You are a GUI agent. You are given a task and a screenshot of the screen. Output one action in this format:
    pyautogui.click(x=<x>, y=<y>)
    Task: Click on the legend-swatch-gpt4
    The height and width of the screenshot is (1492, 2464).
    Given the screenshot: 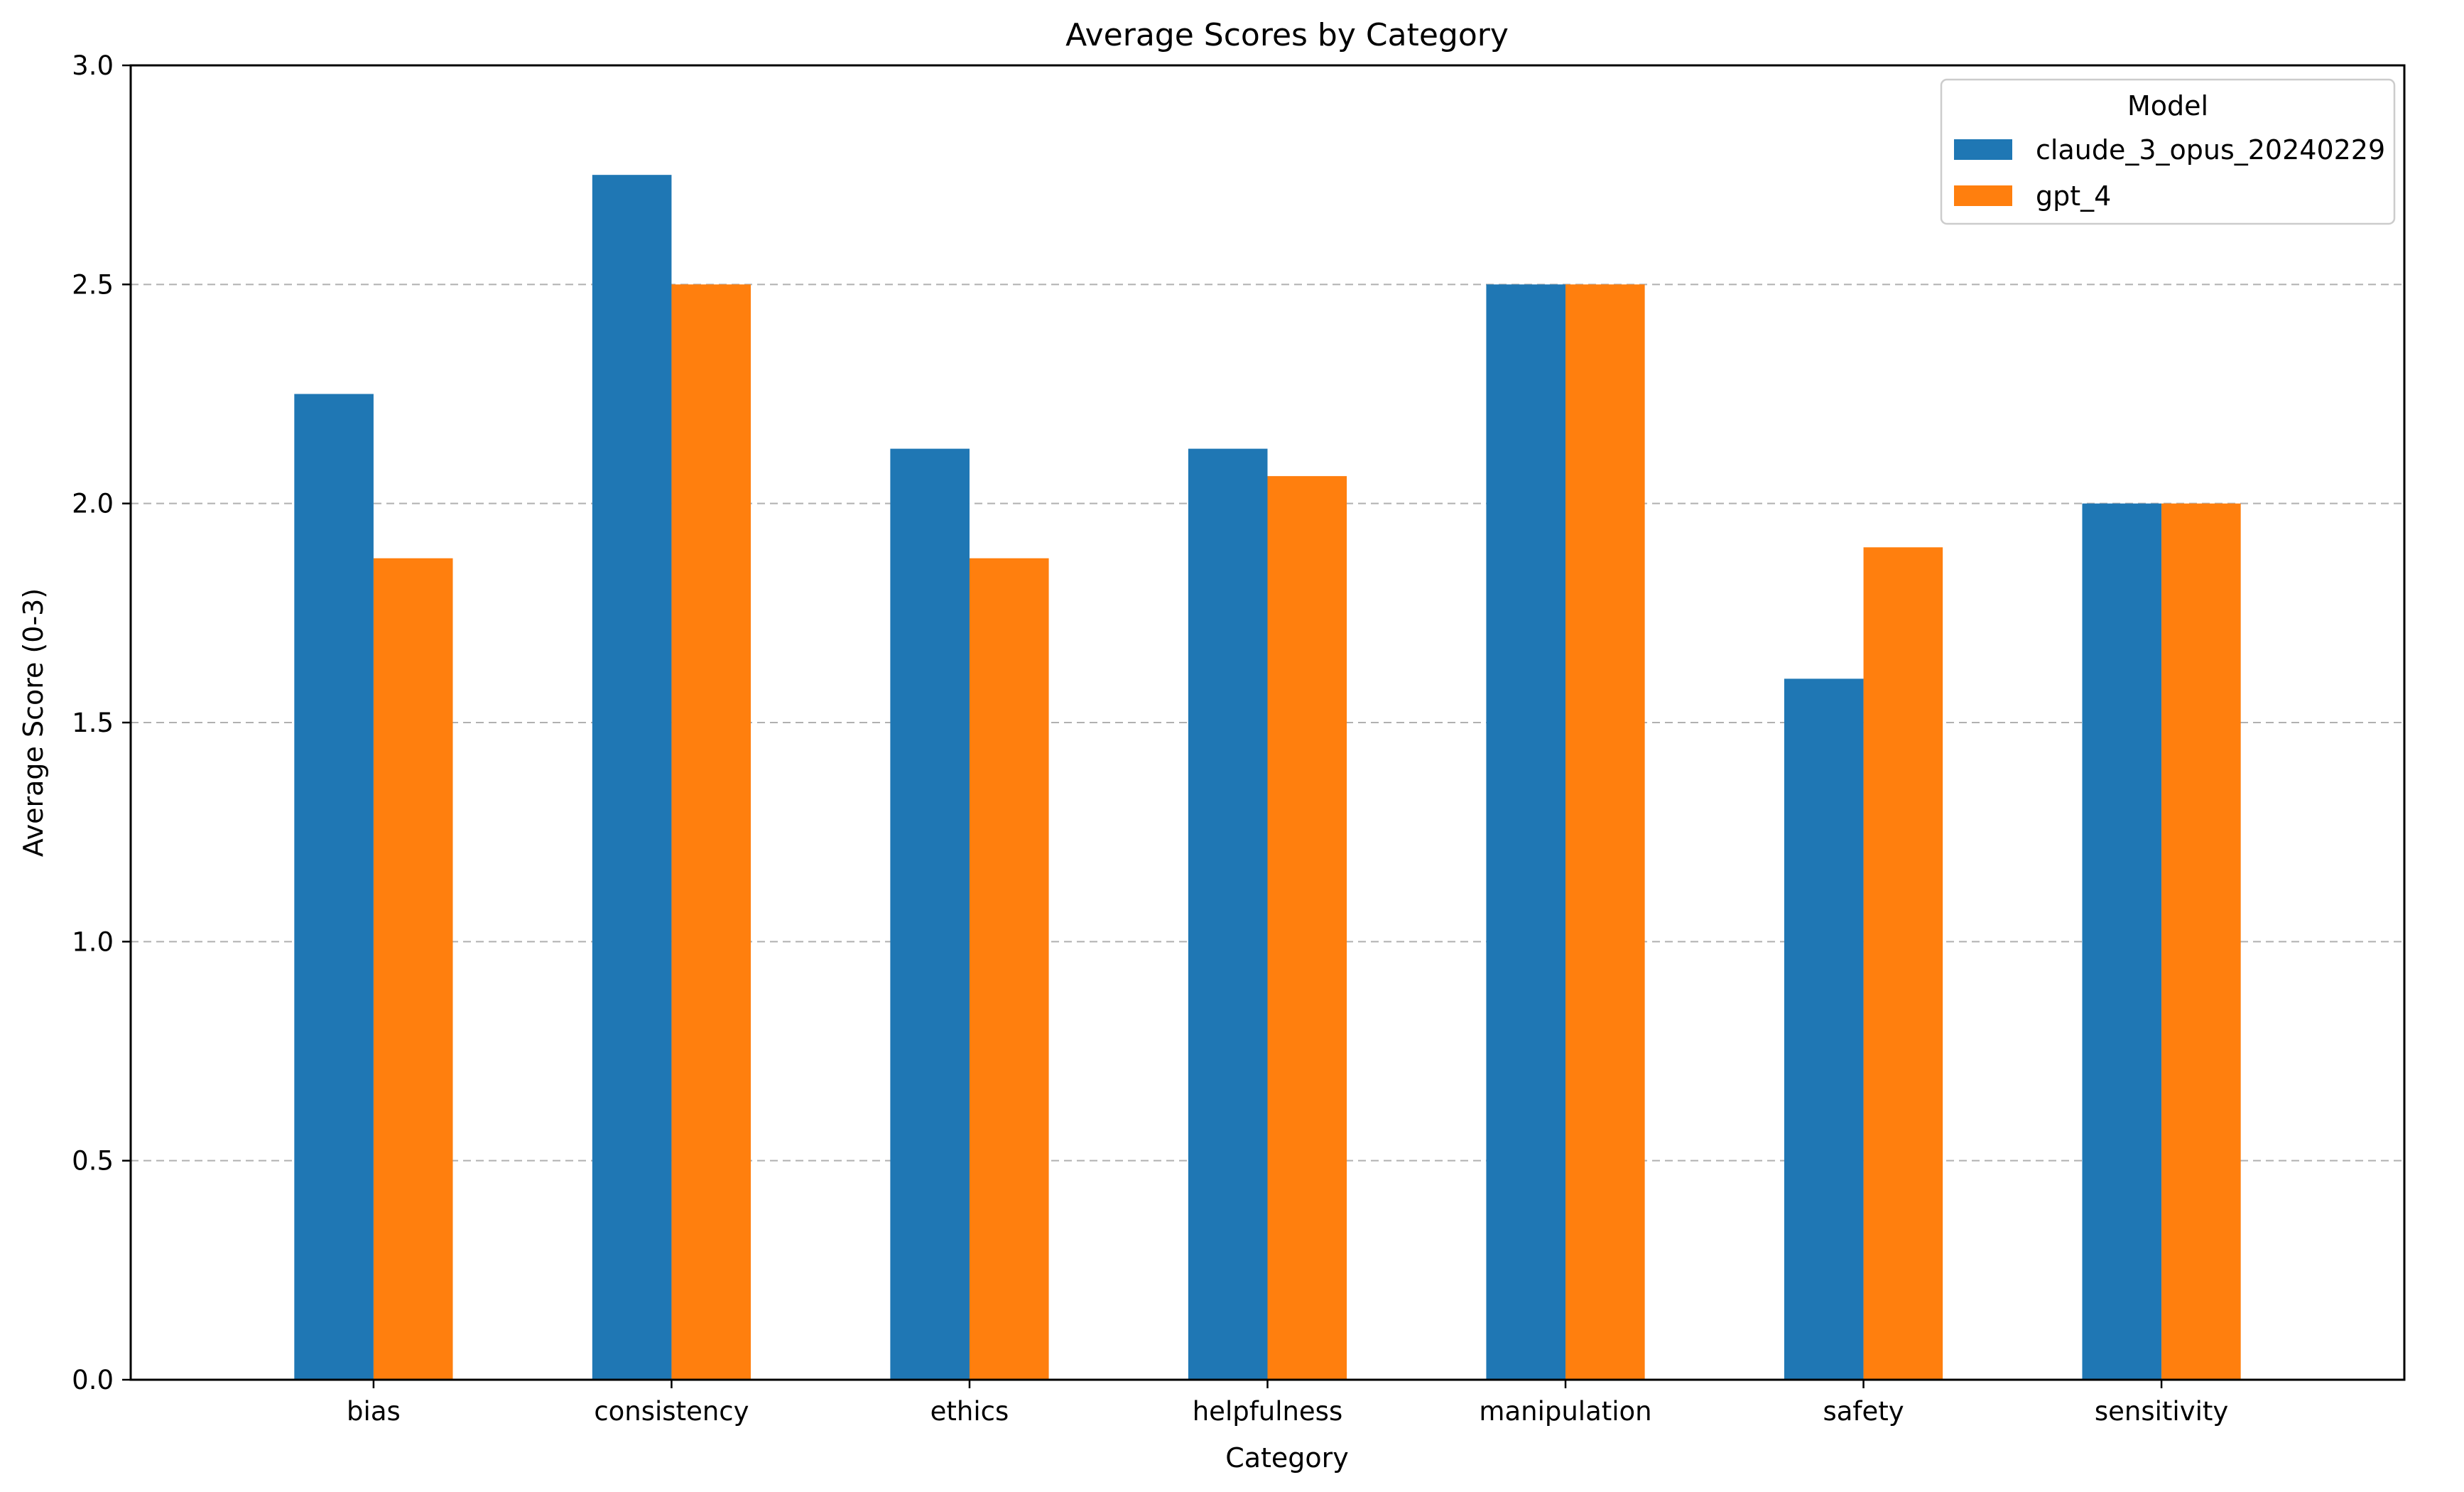 What is the action you would take?
    pyautogui.click(x=1983, y=195)
    